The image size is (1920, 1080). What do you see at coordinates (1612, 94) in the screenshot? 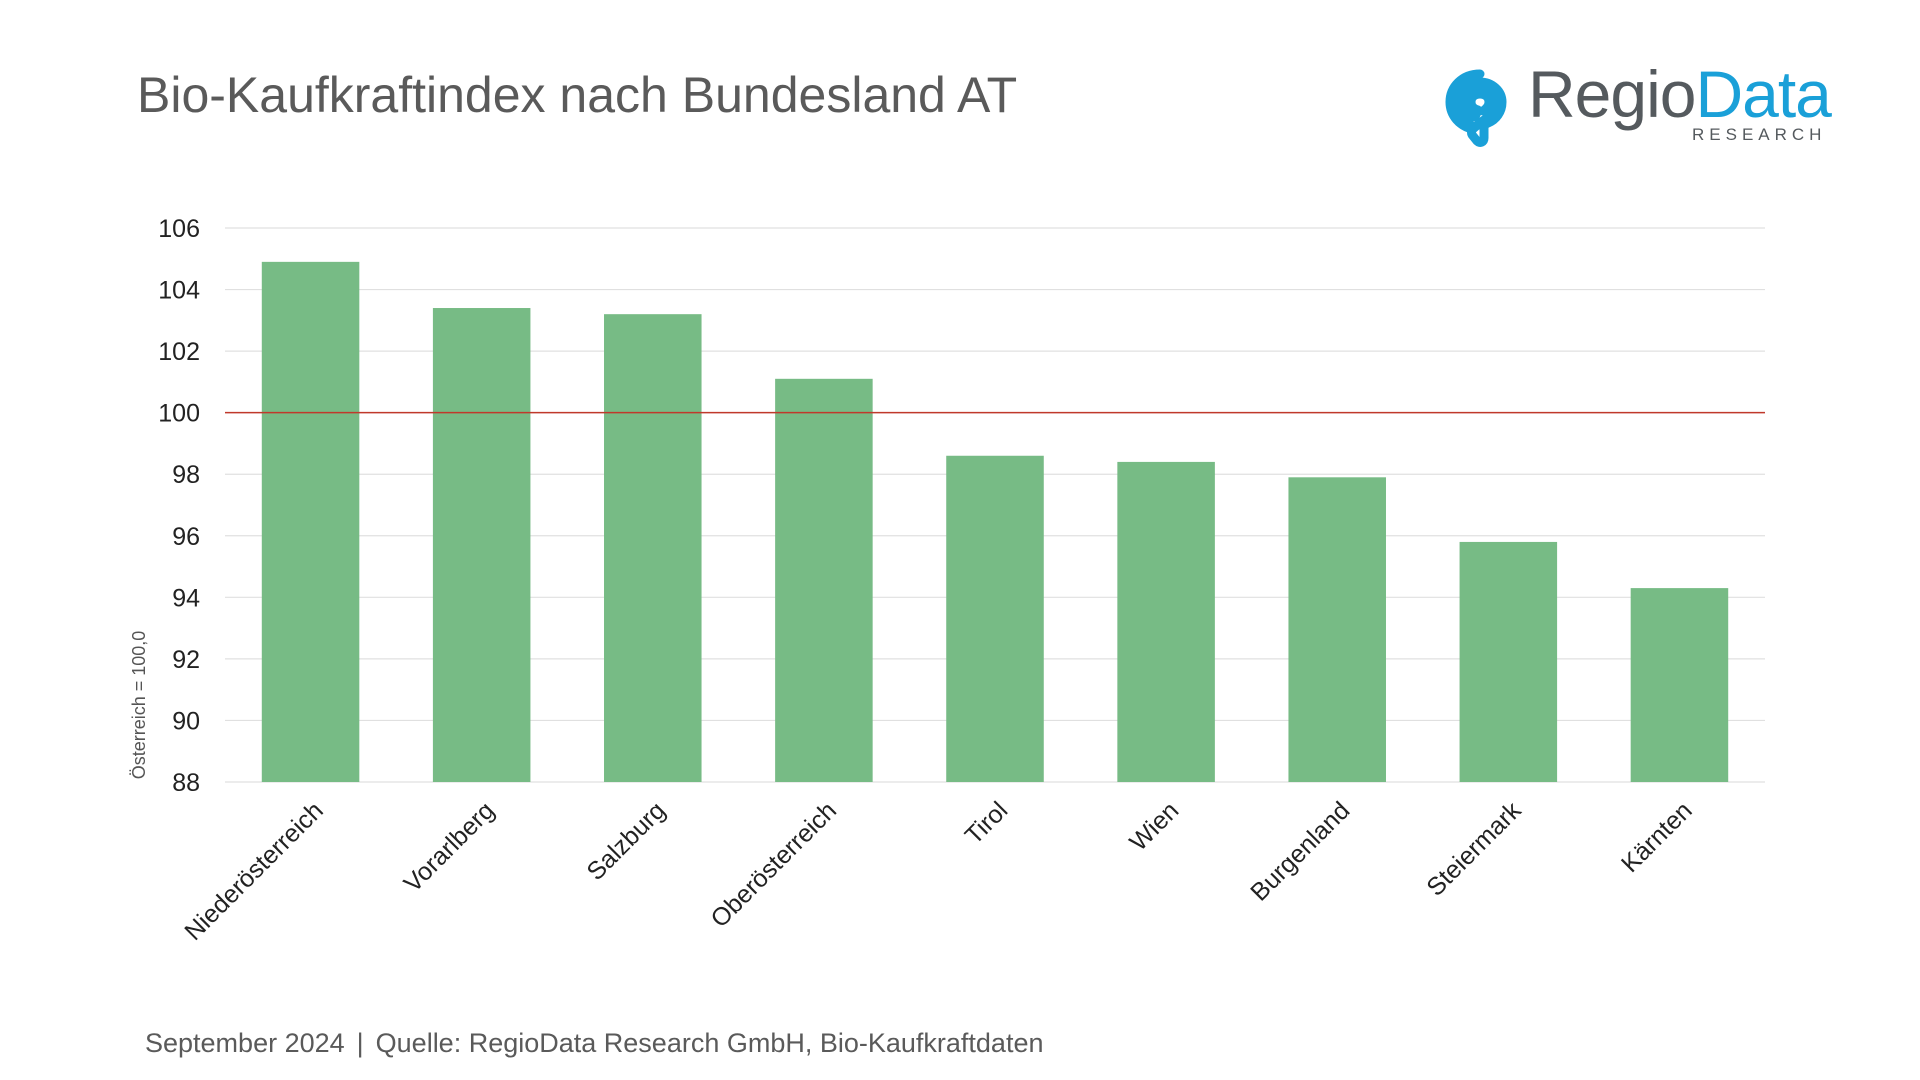
I see `logo-word-regio: Regio` at bounding box center [1612, 94].